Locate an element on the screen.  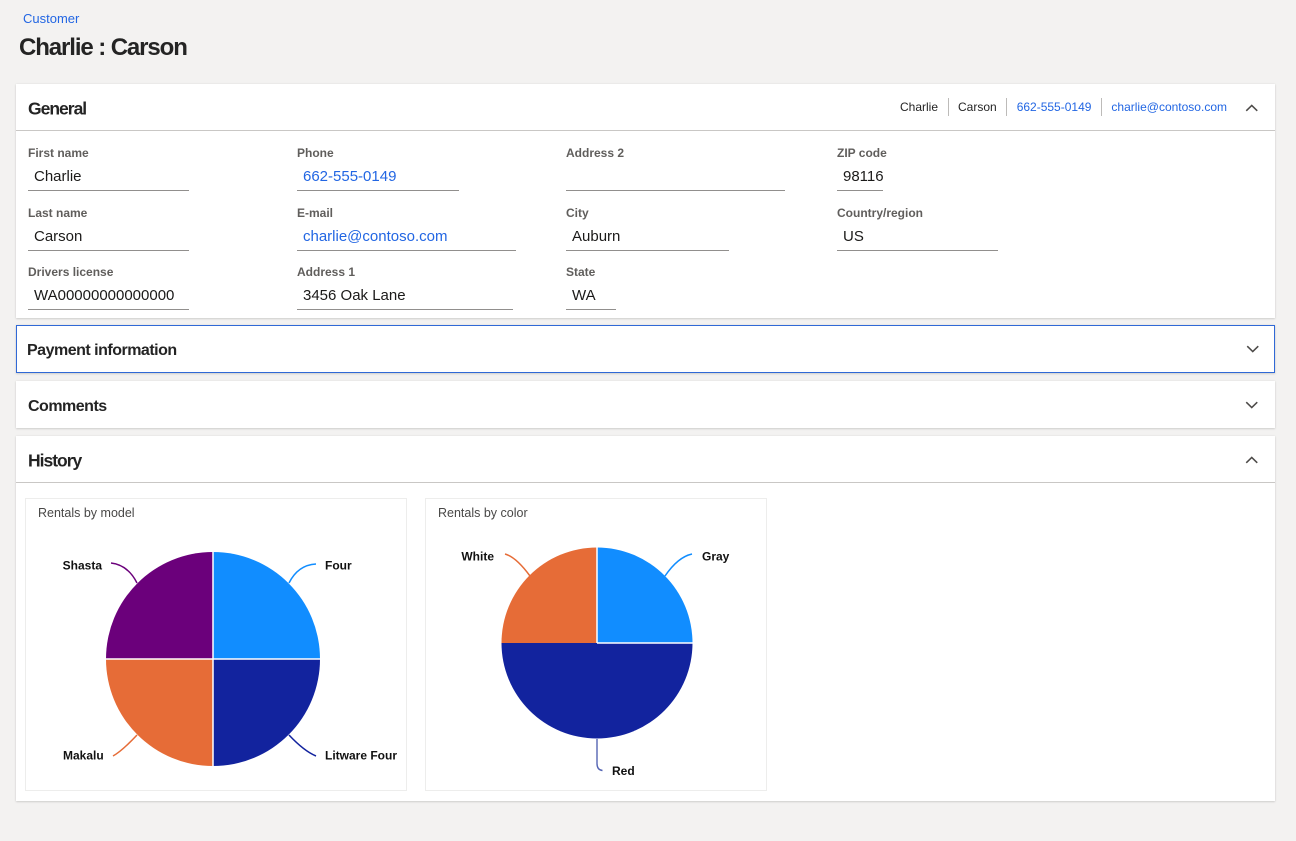
svg-text: Makalu is located at coordinates (83, 756).